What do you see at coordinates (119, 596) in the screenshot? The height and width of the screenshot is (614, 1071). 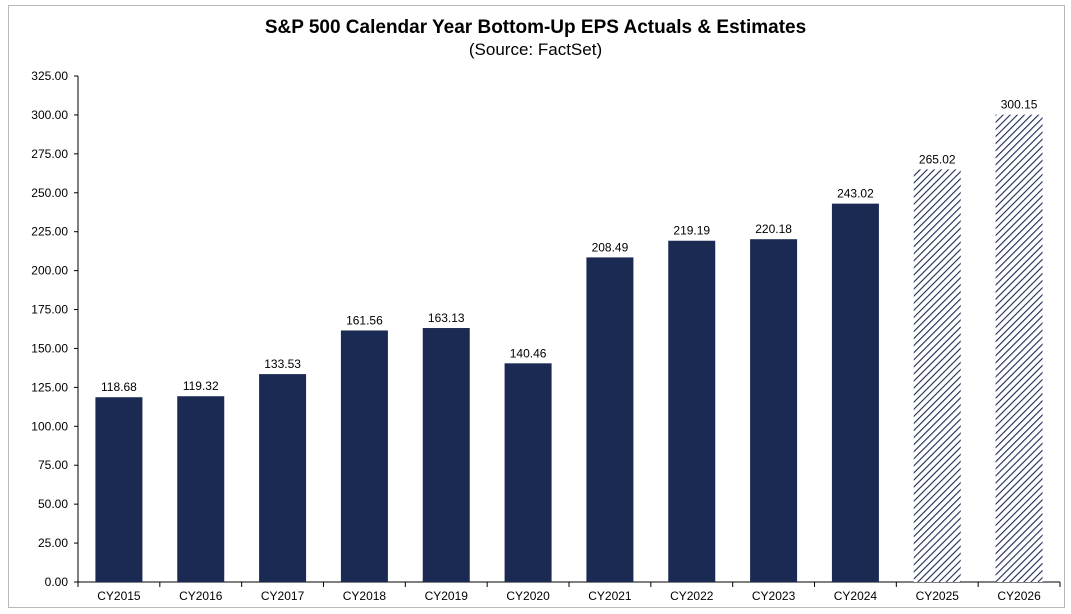 I see `x-tick-label: CY2015` at bounding box center [119, 596].